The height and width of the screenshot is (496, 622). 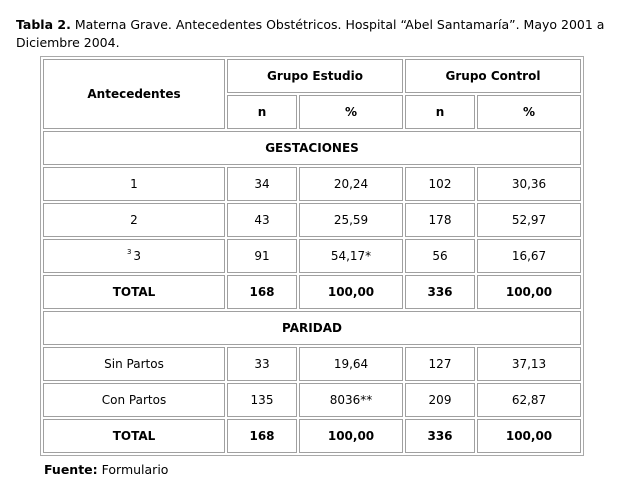 What do you see at coordinates (262, 184) in the screenshot?
I see `study-n: 34` at bounding box center [262, 184].